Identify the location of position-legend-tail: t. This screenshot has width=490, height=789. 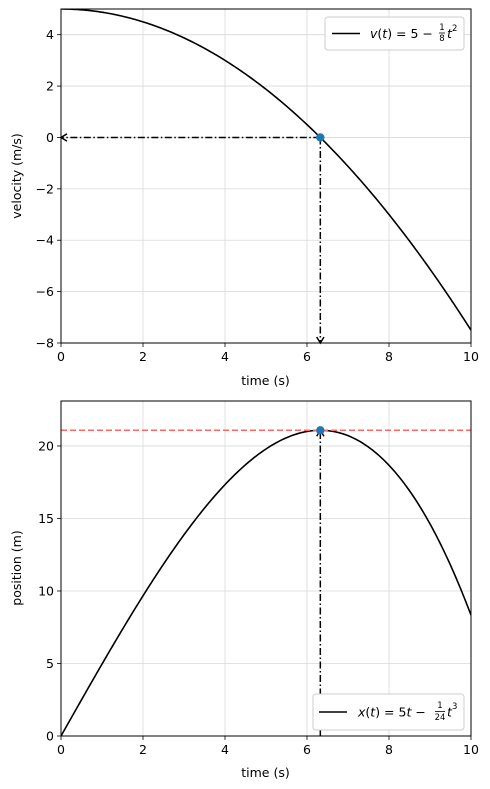
(450, 712).